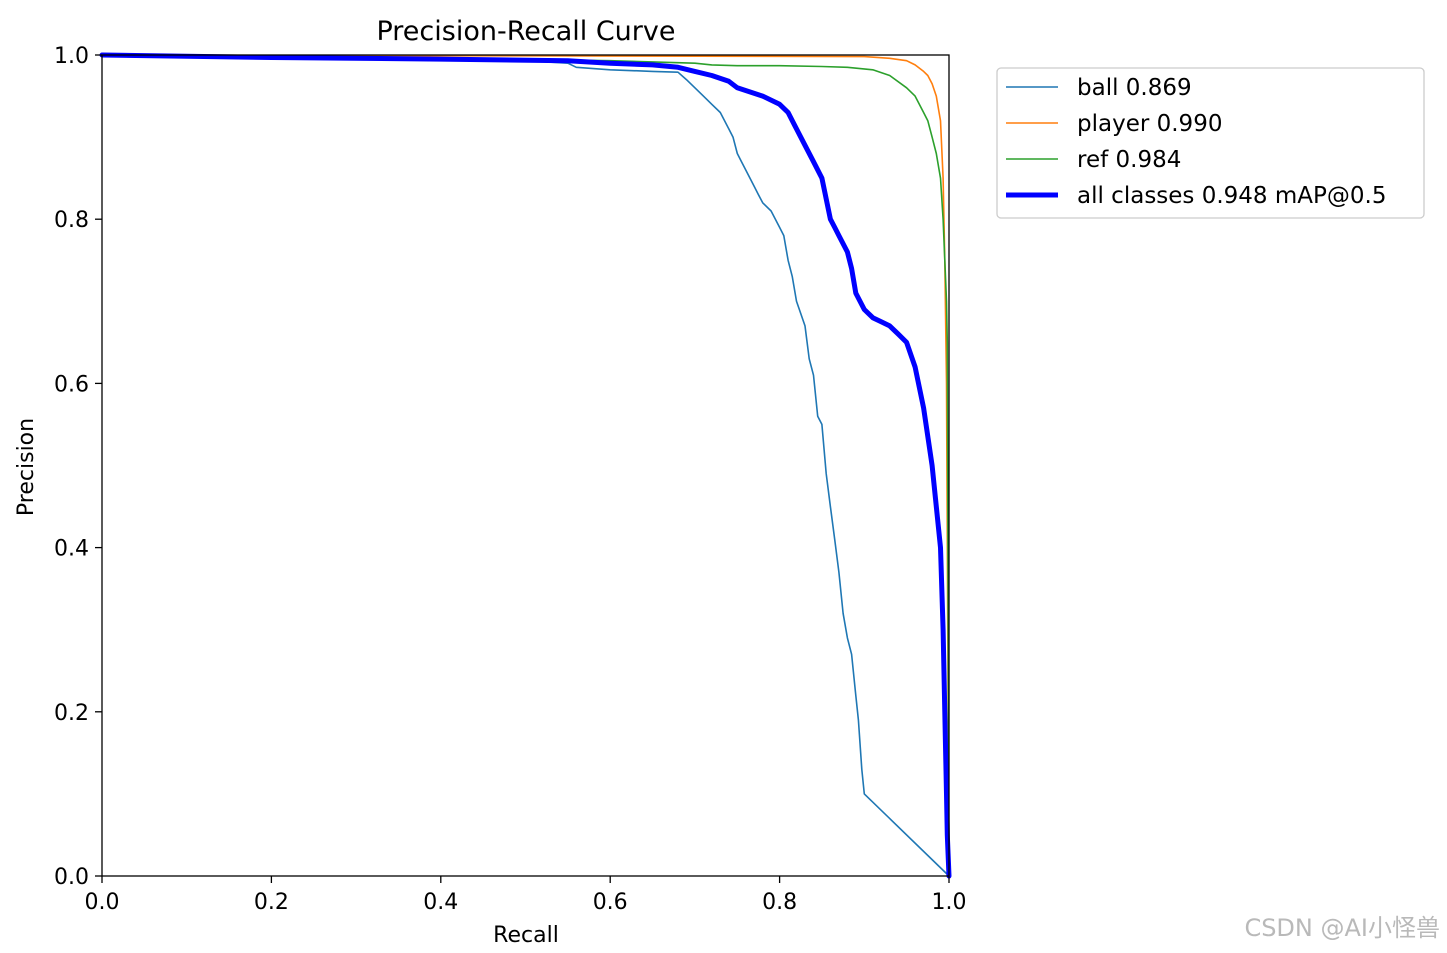 The image size is (1447, 953). What do you see at coordinates (271, 902) in the screenshot?
I see `x-tick-label: 0.2` at bounding box center [271, 902].